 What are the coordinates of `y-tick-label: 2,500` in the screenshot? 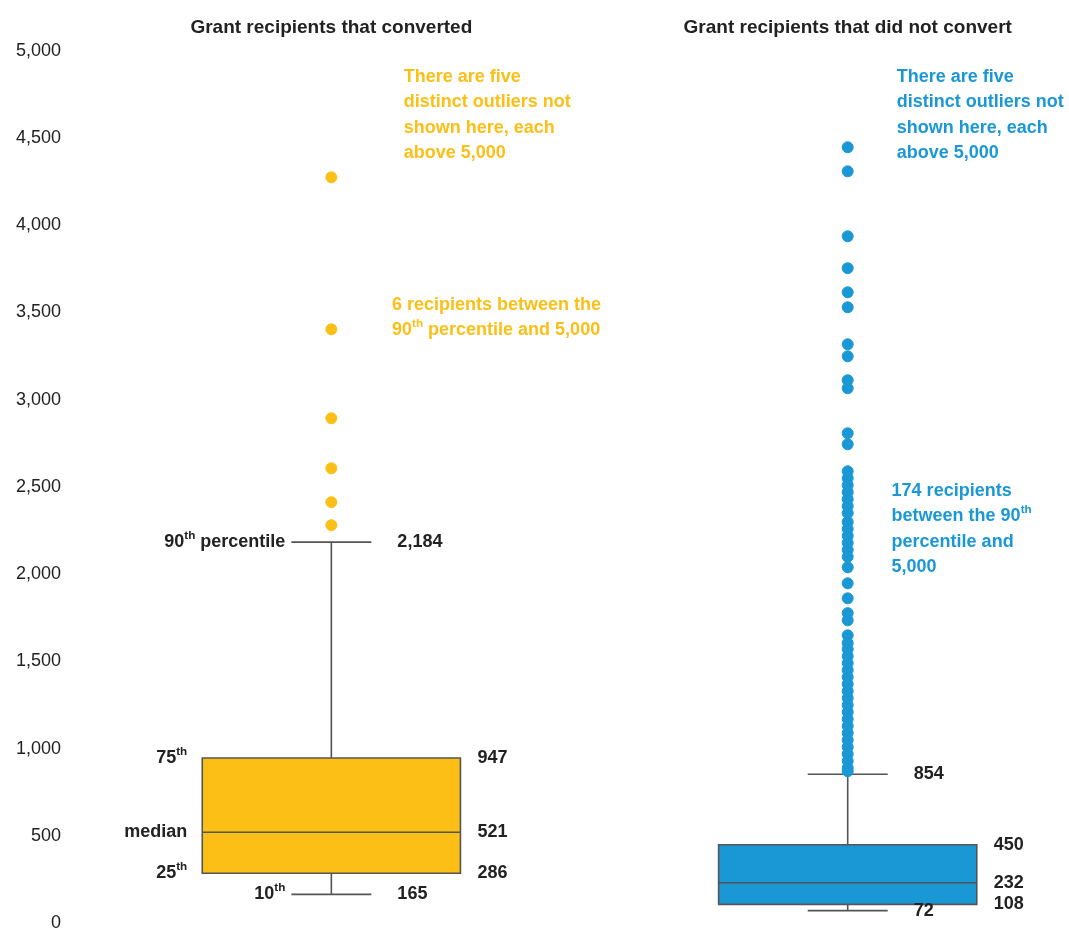 It's located at (39, 485).